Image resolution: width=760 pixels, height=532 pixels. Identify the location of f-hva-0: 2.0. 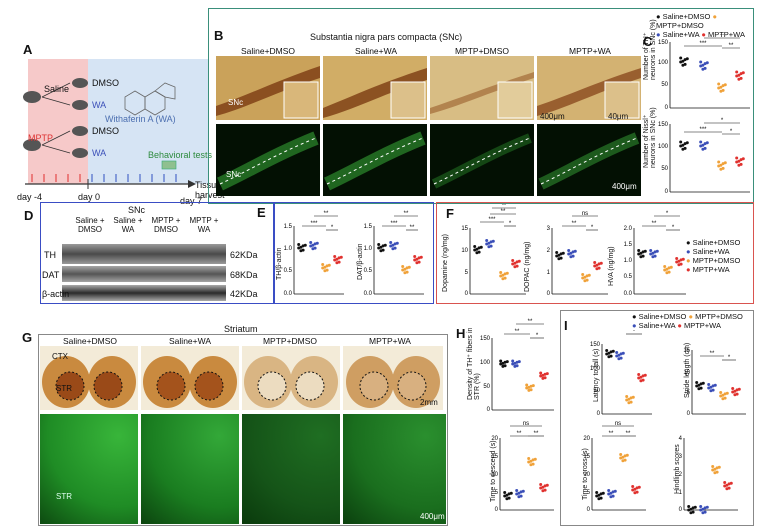
(628, 229).